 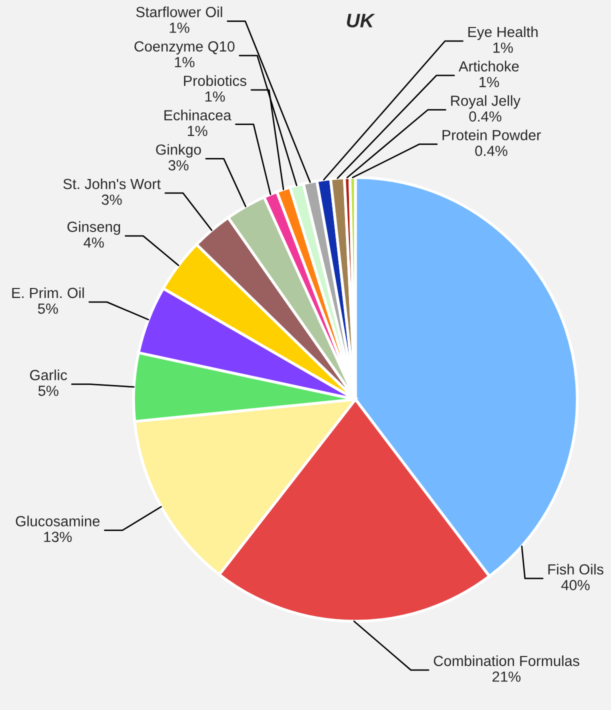 What do you see at coordinates (112, 184) in the screenshot?
I see `slice-label: St. John's Wort` at bounding box center [112, 184].